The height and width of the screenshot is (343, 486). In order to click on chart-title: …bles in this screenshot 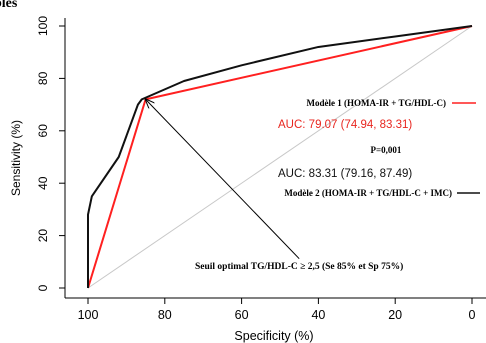, I will do `click(9, 5)`.